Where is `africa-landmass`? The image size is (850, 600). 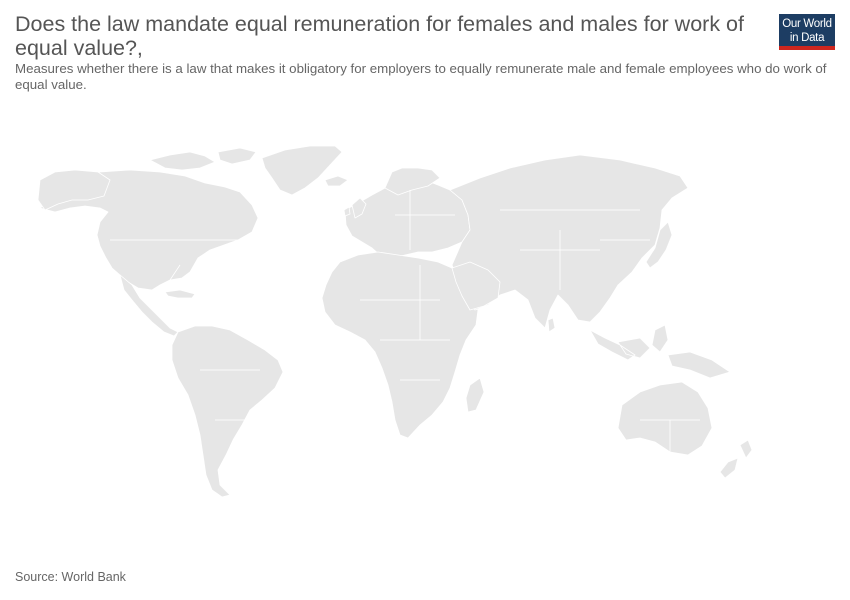 africa-landmass is located at coordinates (400, 345).